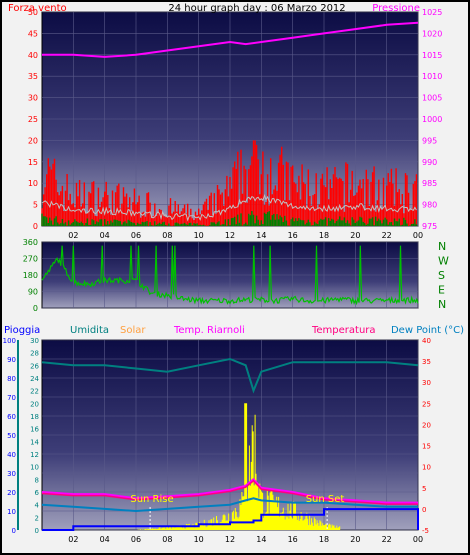  I want to click on temperature-tick-label: 5, so click(424, 489).